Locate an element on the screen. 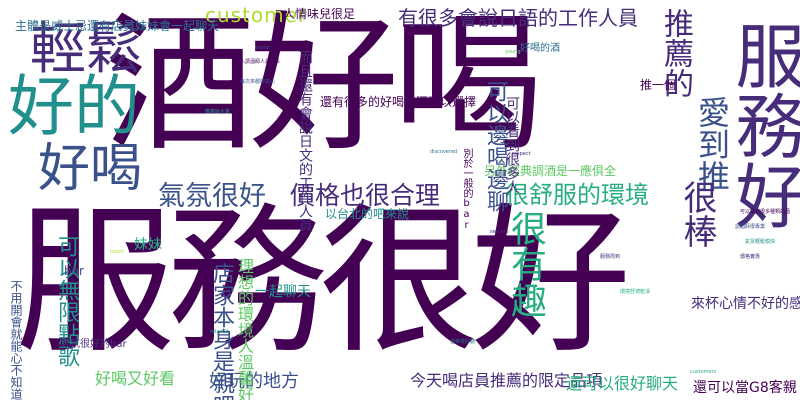  tiny-word: 單人調酒師人員很多 is located at coordinates (258, 62).